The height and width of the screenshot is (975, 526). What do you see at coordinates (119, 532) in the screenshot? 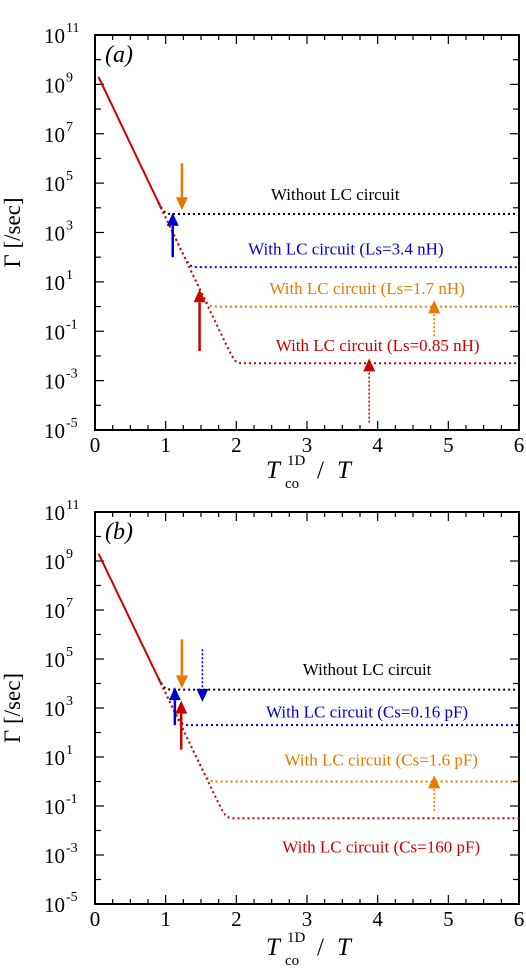
I see `panel-label: (b)` at bounding box center [119, 532].